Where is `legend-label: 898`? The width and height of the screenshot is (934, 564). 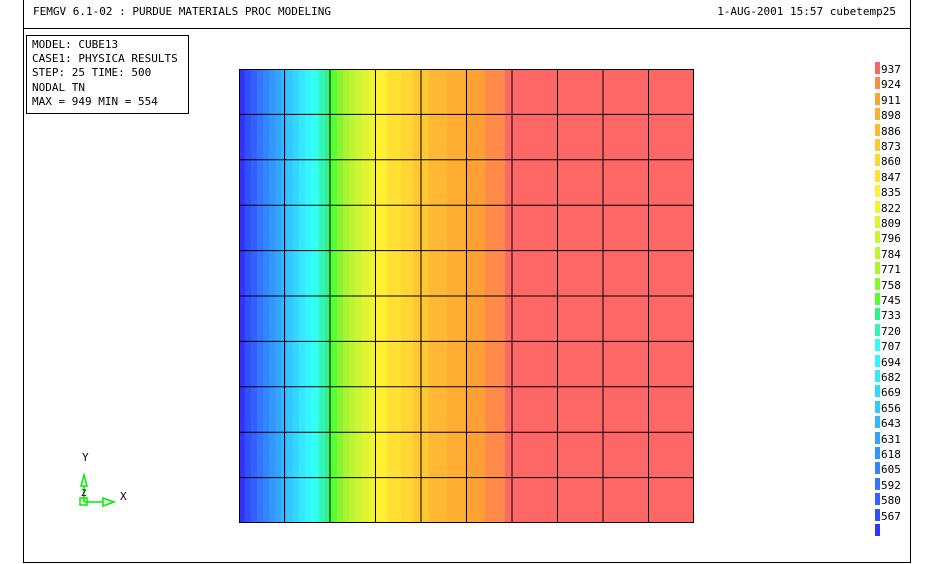
legend-label: 898 is located at coordinates (891, 116).